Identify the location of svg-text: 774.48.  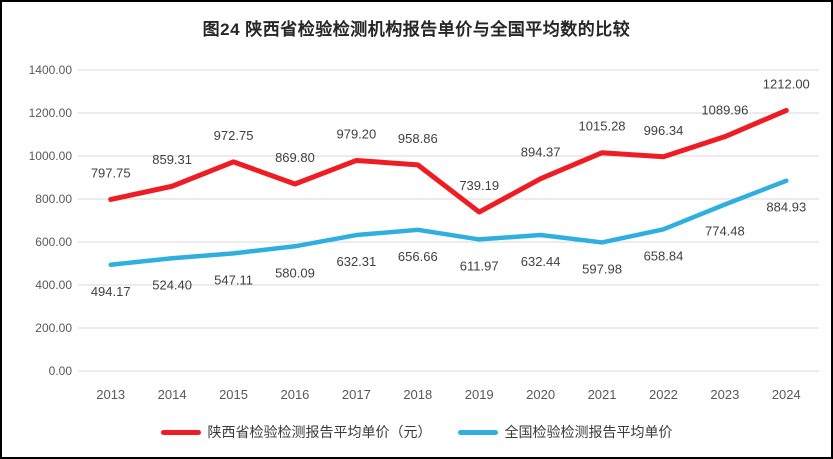
(725, 230).